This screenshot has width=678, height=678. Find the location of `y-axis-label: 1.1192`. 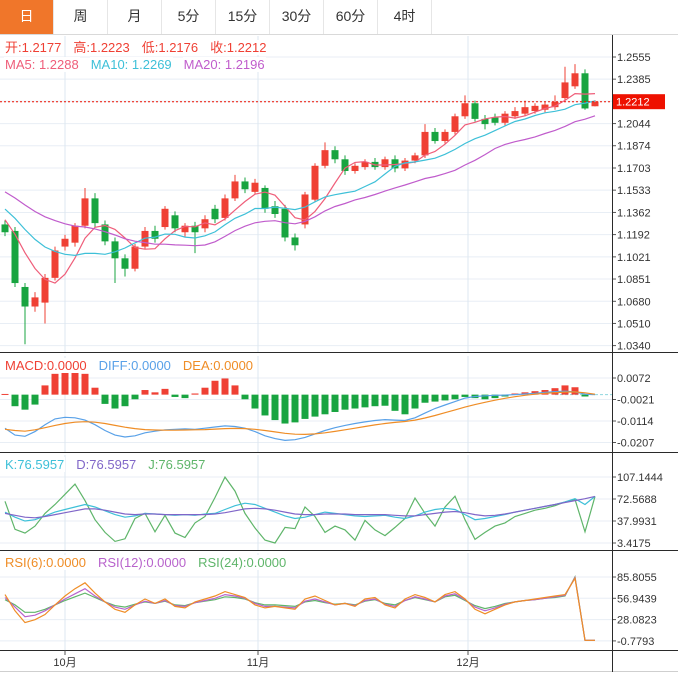

y-axis-label: 1.1192 is located at coordinates (633, 236).